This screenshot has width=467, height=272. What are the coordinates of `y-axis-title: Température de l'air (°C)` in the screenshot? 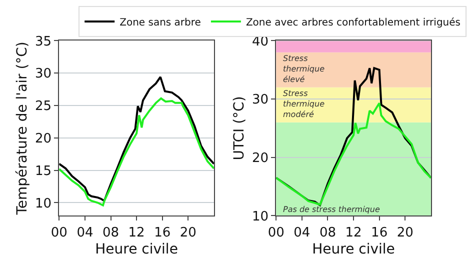 It's located at (22, 129).